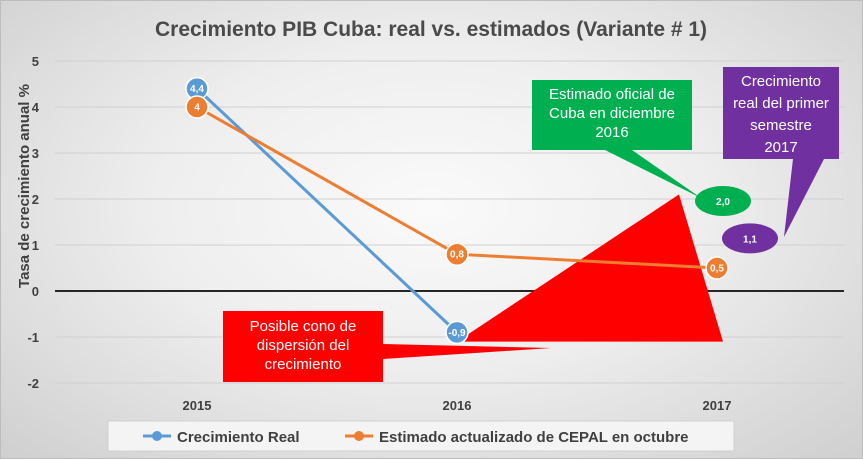  What do you see at coordinates (781, 81) in the screenshot?
I see `semester-callout-text: Crecimiento` at bounding box center [781, 81].